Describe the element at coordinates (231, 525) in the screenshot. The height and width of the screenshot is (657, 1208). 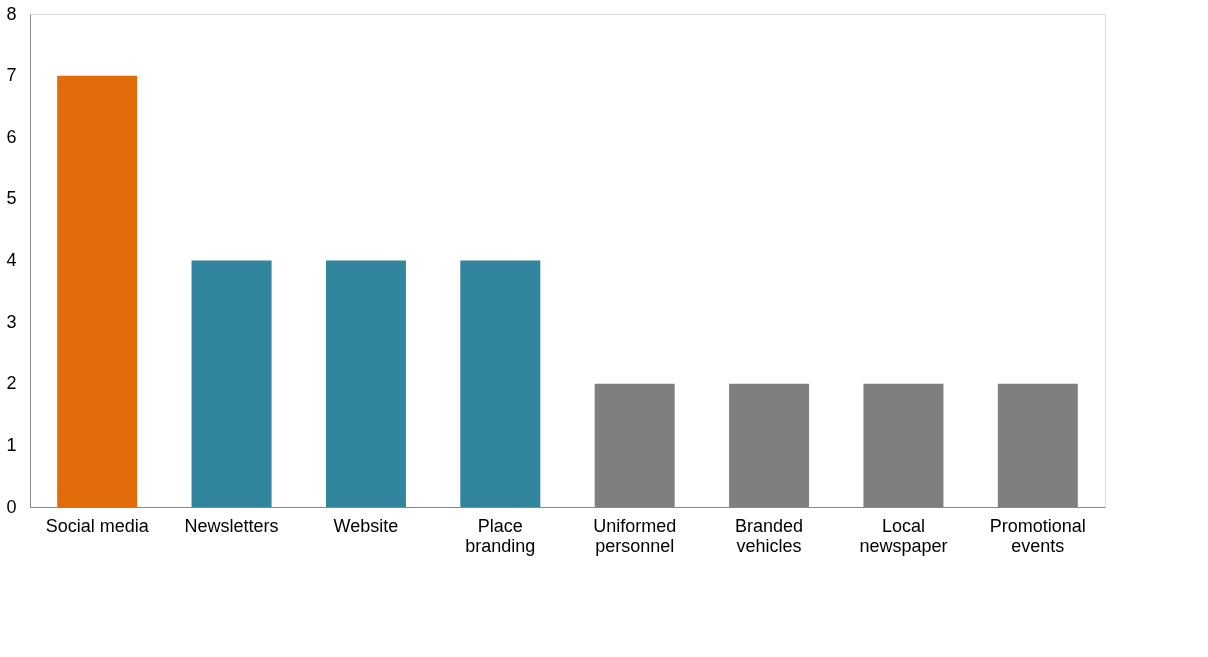
I see `x-tick-label: Newsletters` at that location.